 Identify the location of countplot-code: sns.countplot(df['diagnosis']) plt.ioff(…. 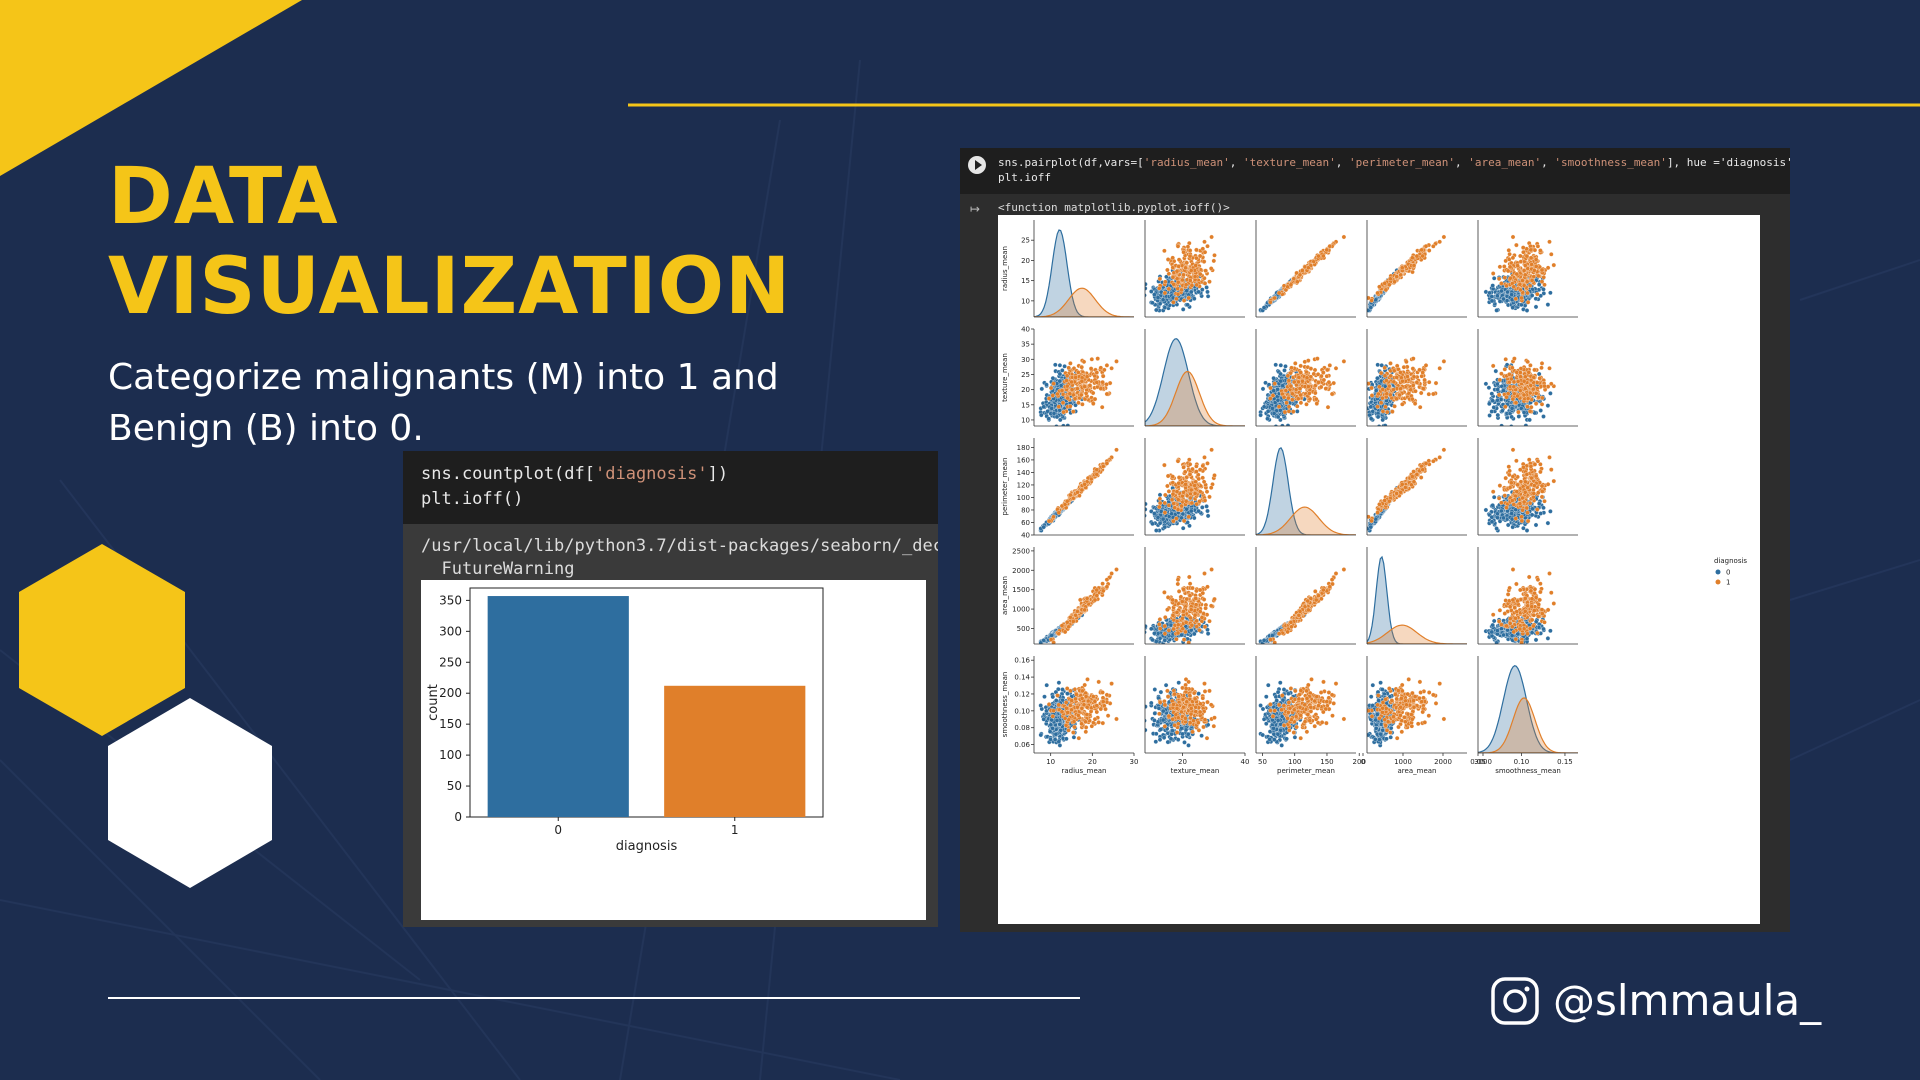
(574, 487).